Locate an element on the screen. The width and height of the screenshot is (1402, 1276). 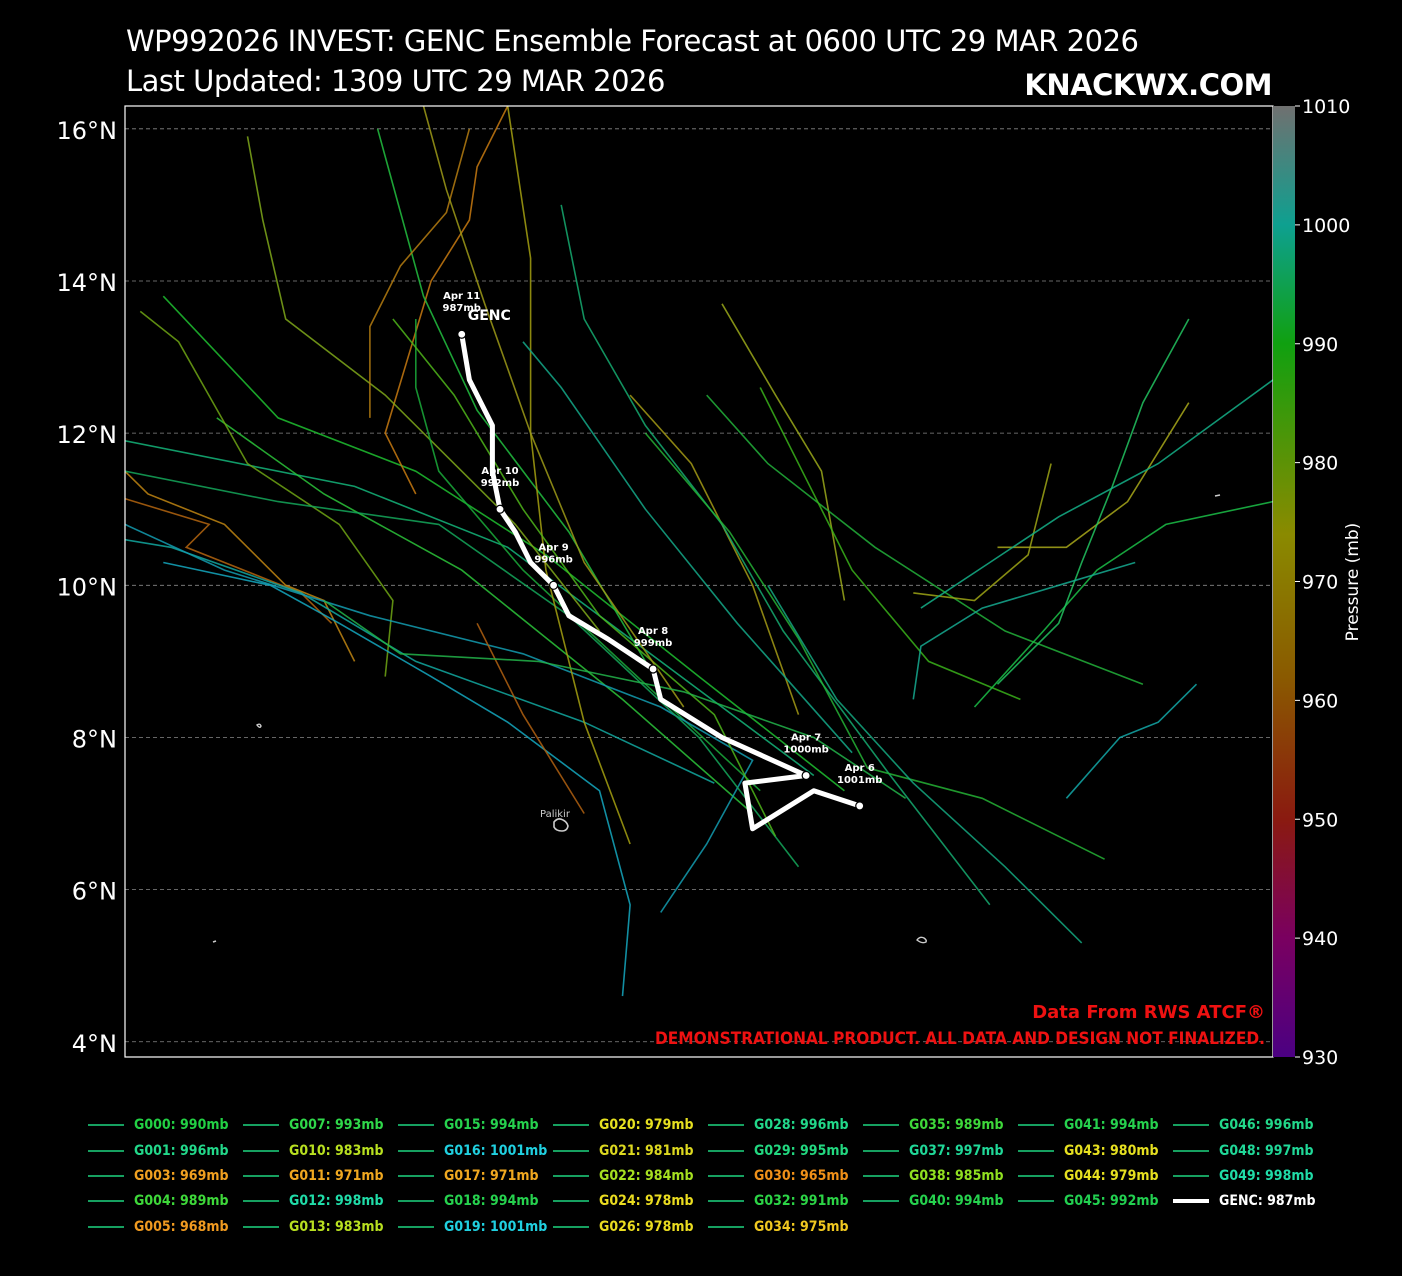
legend-item: G040: 994mb is located at coordinates (933, 1201).